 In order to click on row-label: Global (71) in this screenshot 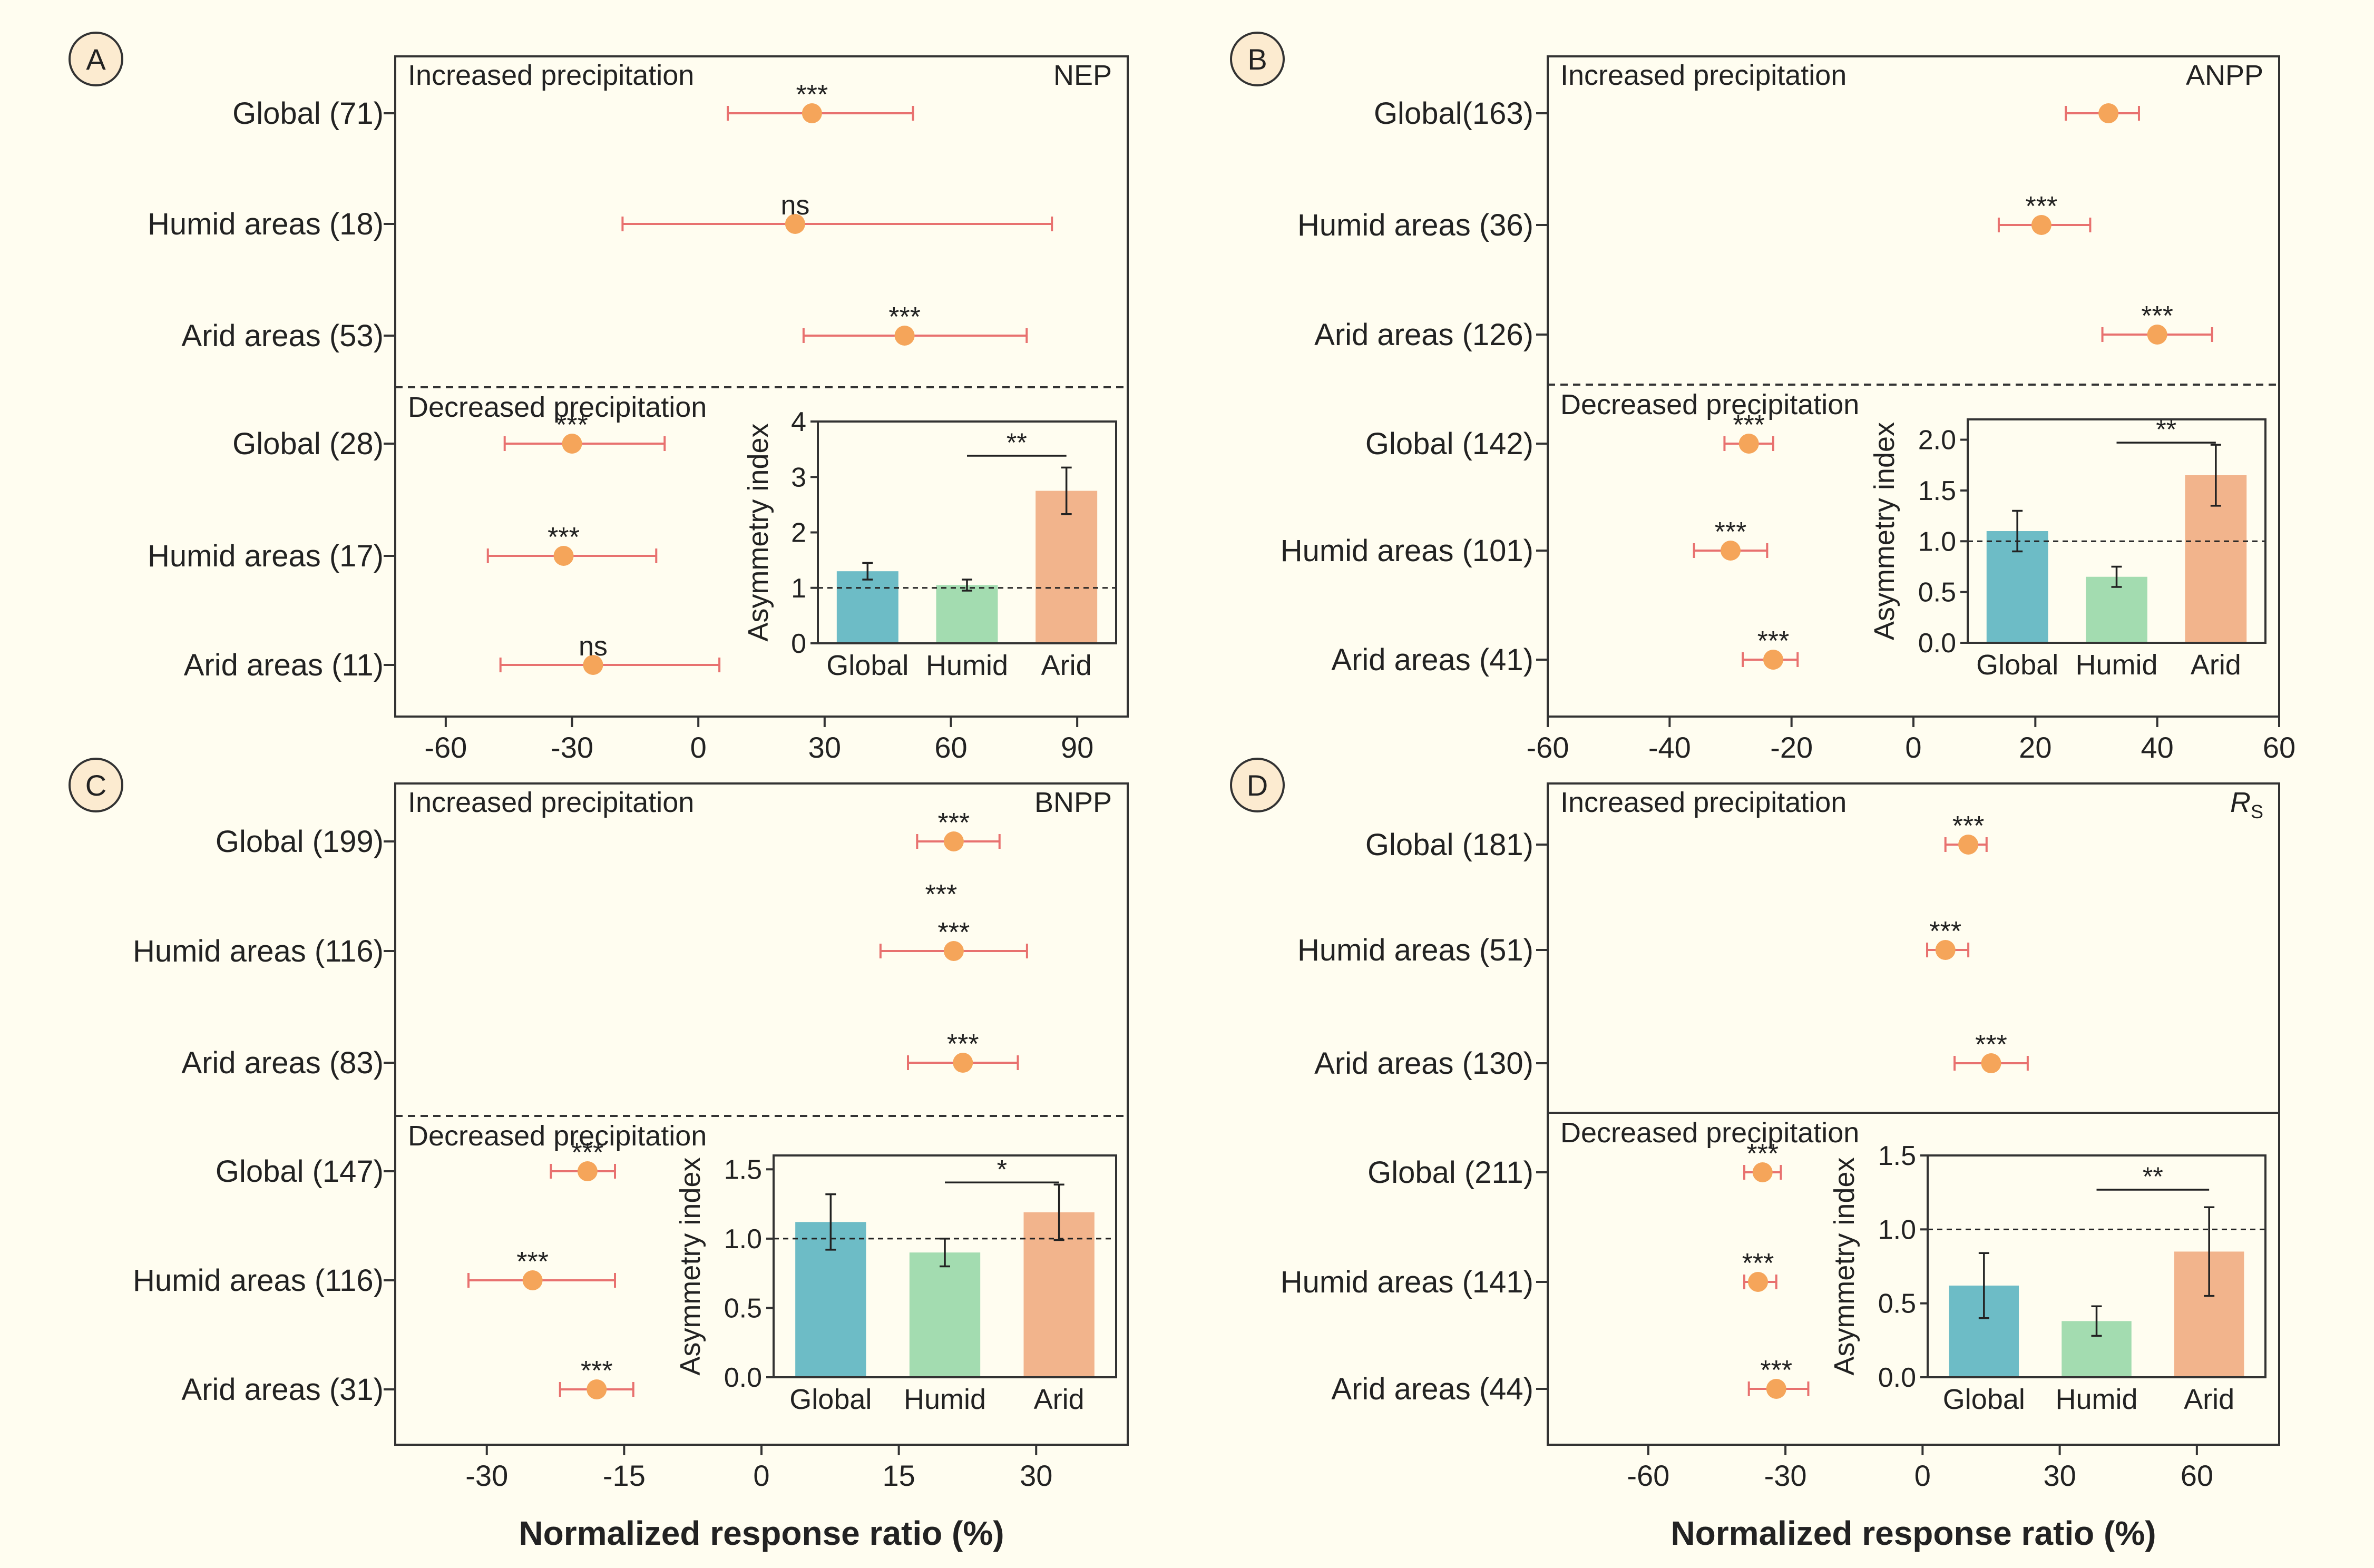, I will do `click(308, 113)`.